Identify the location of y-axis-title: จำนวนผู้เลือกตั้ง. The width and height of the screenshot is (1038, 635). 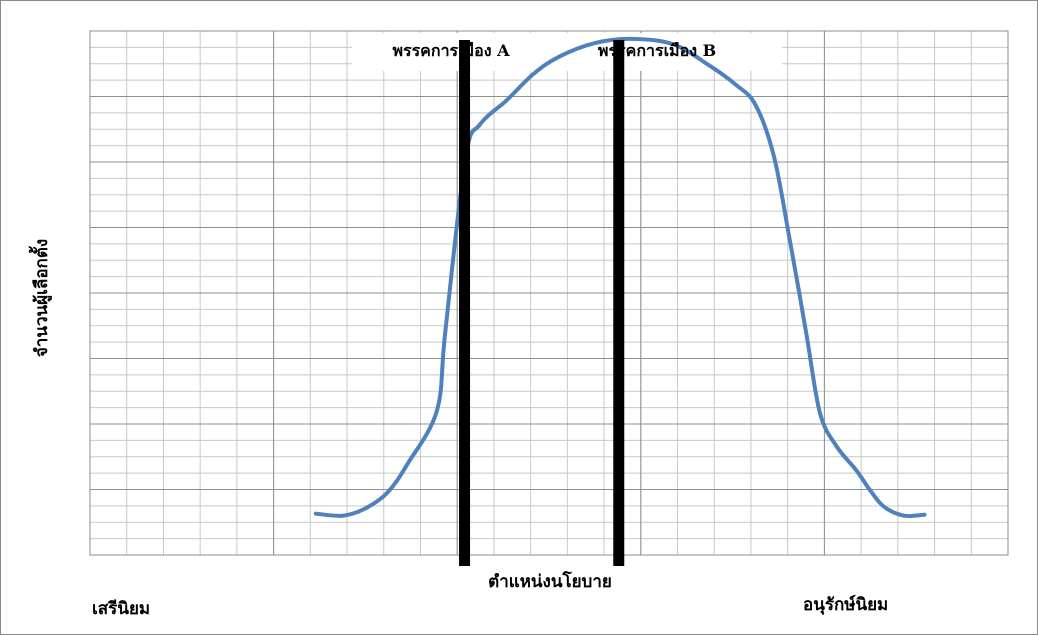
(40, 298).